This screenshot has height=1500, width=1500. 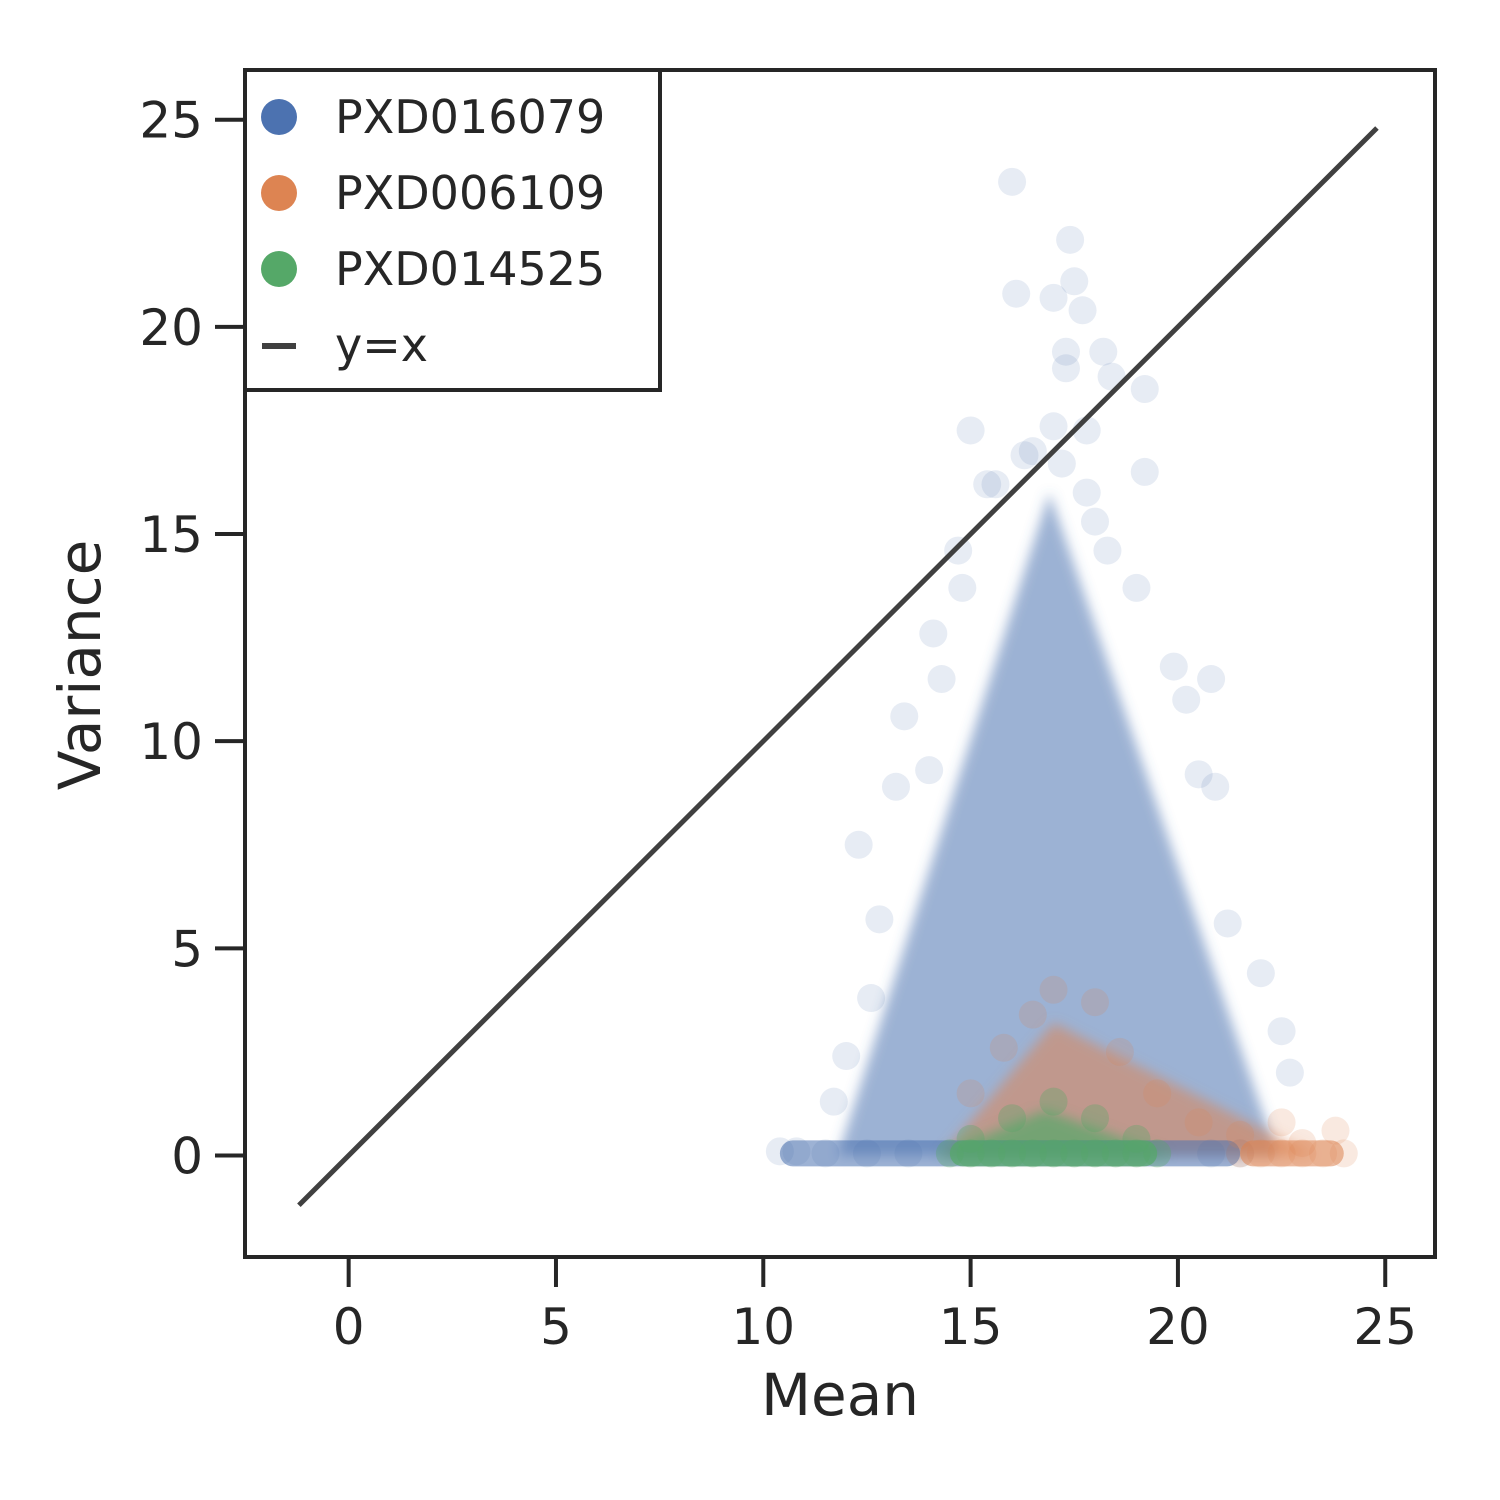 What do you see at coordinates (187, 1156) in the screenshot?
I see `y-tick-label: 0` at bounding box center [187, 1156].